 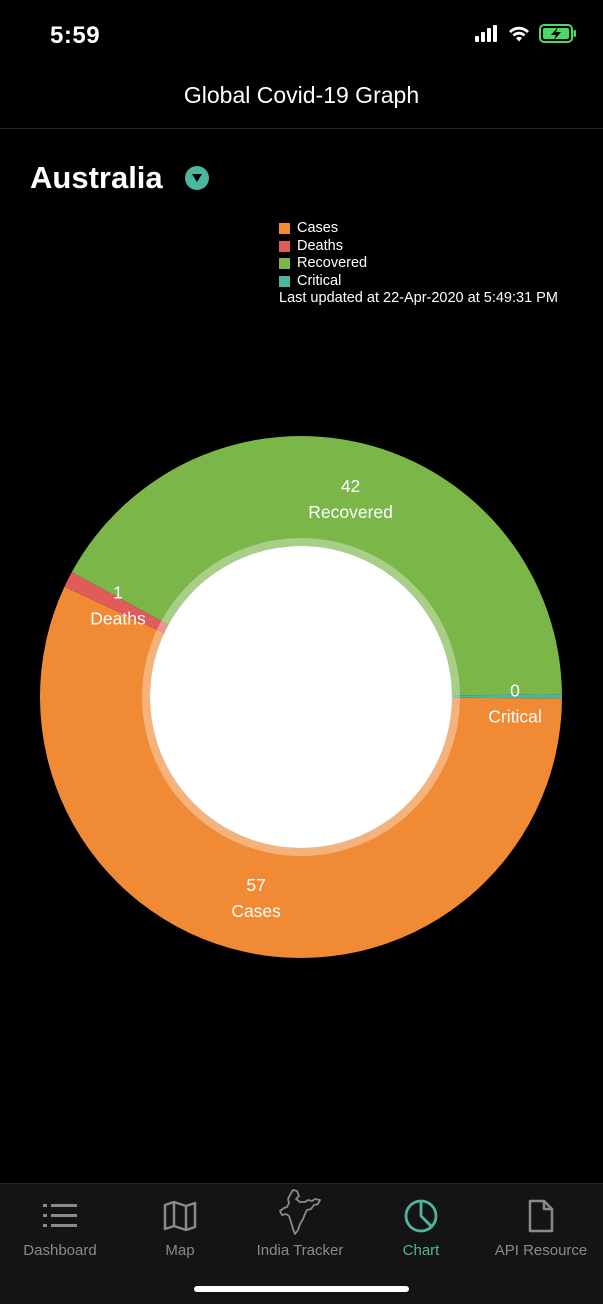 I want to click on slice-value-label: 0, so click(x=515, y=690).